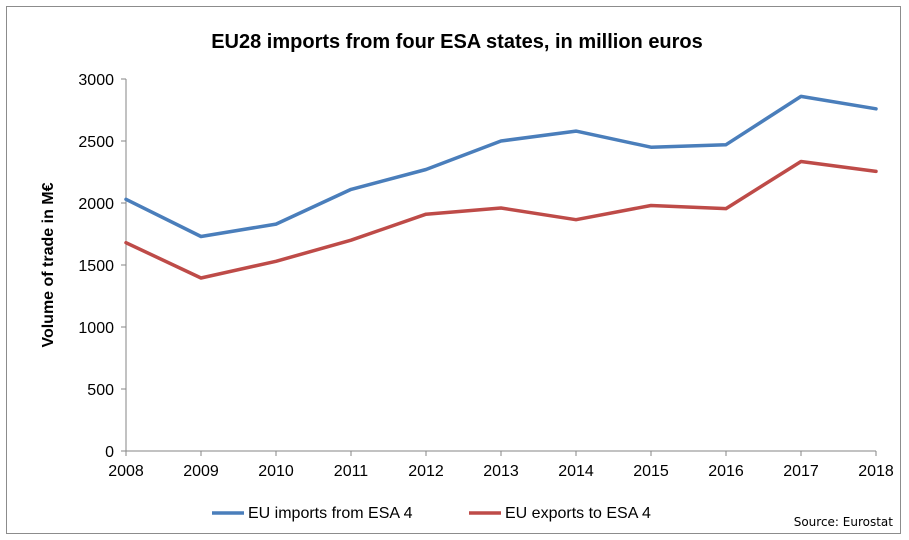 Image resolution: width=909 pixels, height=540 pixels. Describe the element at coordinates (330, 513) in the screenshot. I see `legend-label: EU imports from ESA 4` at that location.